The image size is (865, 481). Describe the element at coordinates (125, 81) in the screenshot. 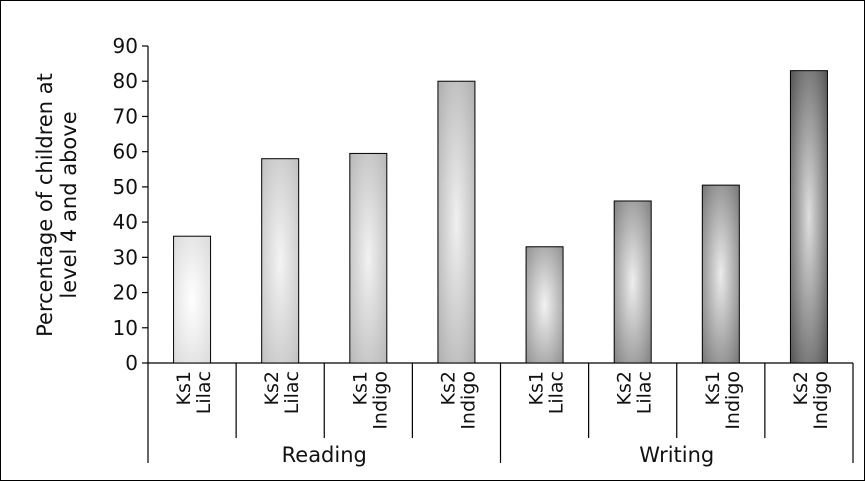

I see `y-tick-label: 80` at that location.